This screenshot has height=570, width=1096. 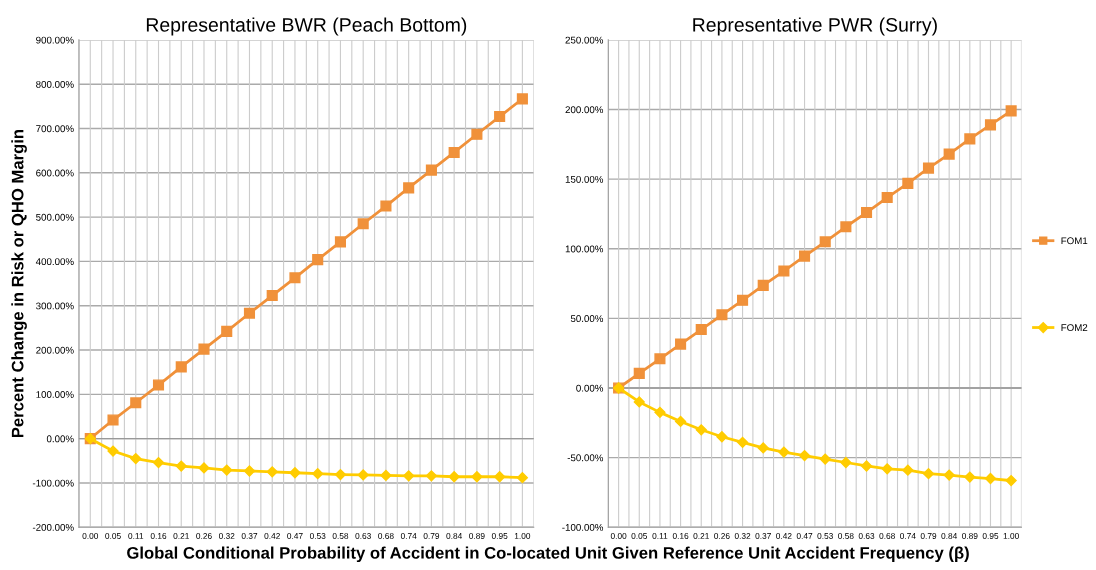 I want to click on y-tick-label: 600.00%, so click(x=55, y=173).